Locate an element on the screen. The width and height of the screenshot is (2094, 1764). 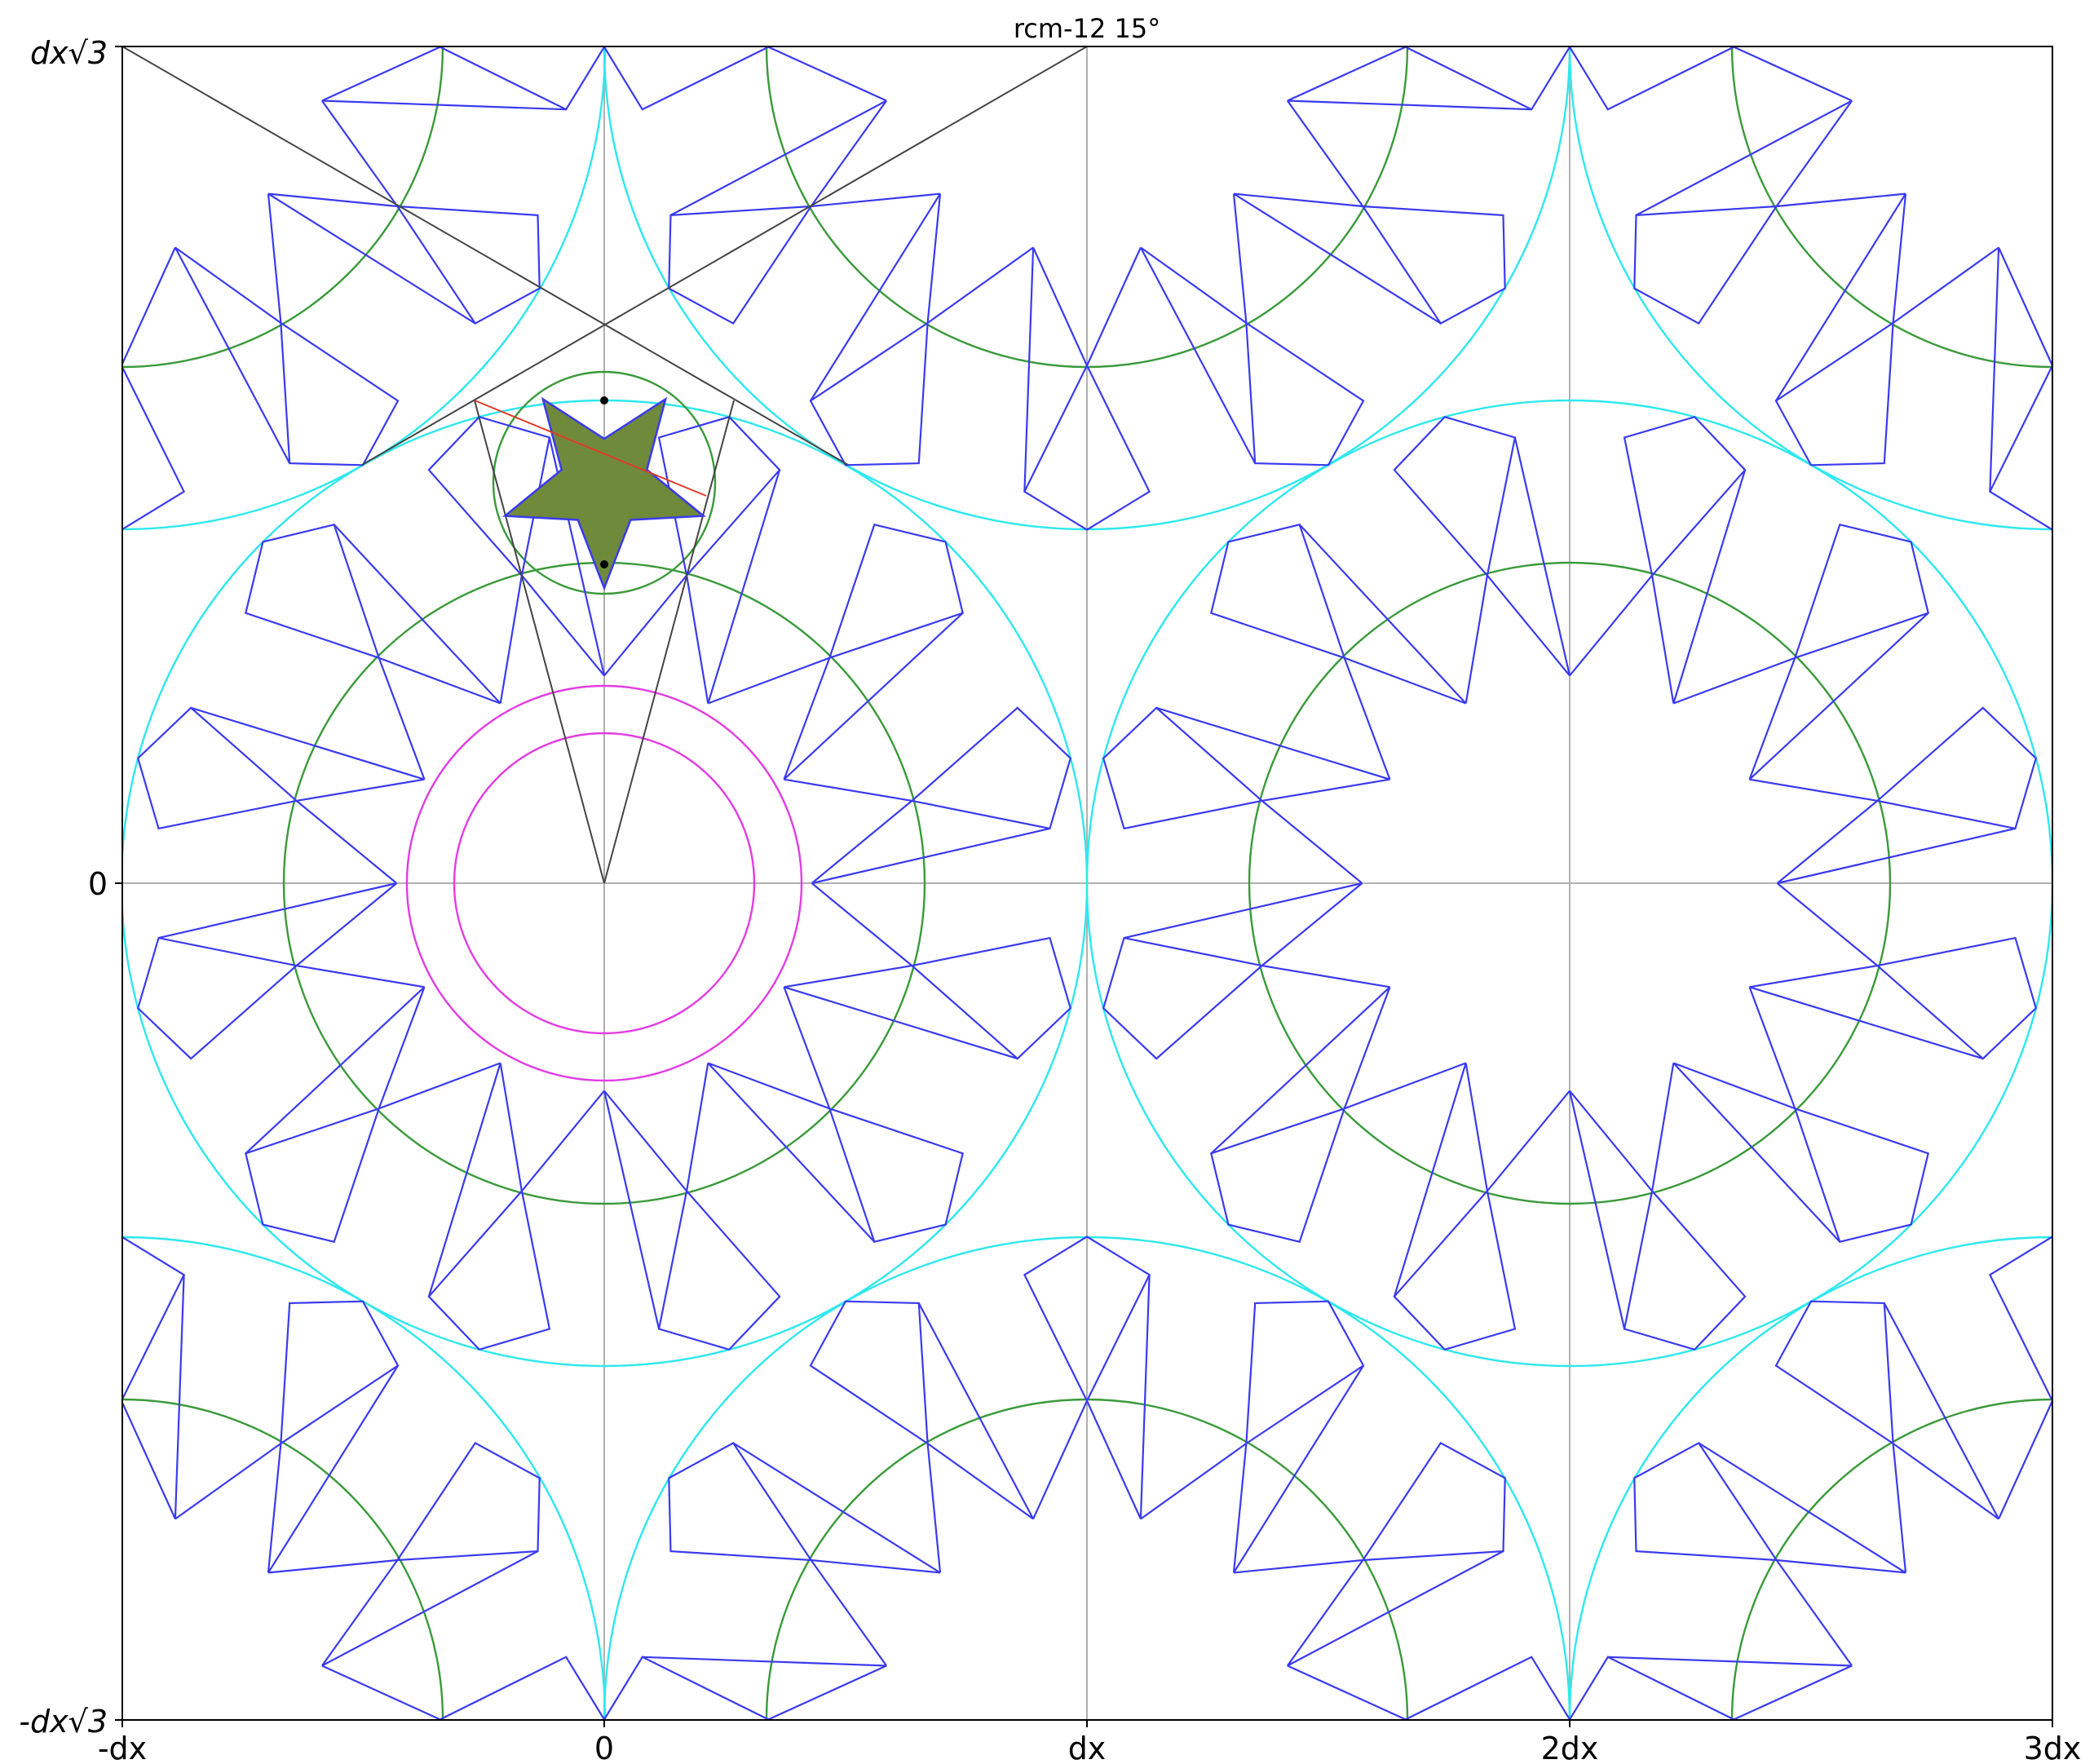
magenta-circle-outer is located at coordinates (604, 883).